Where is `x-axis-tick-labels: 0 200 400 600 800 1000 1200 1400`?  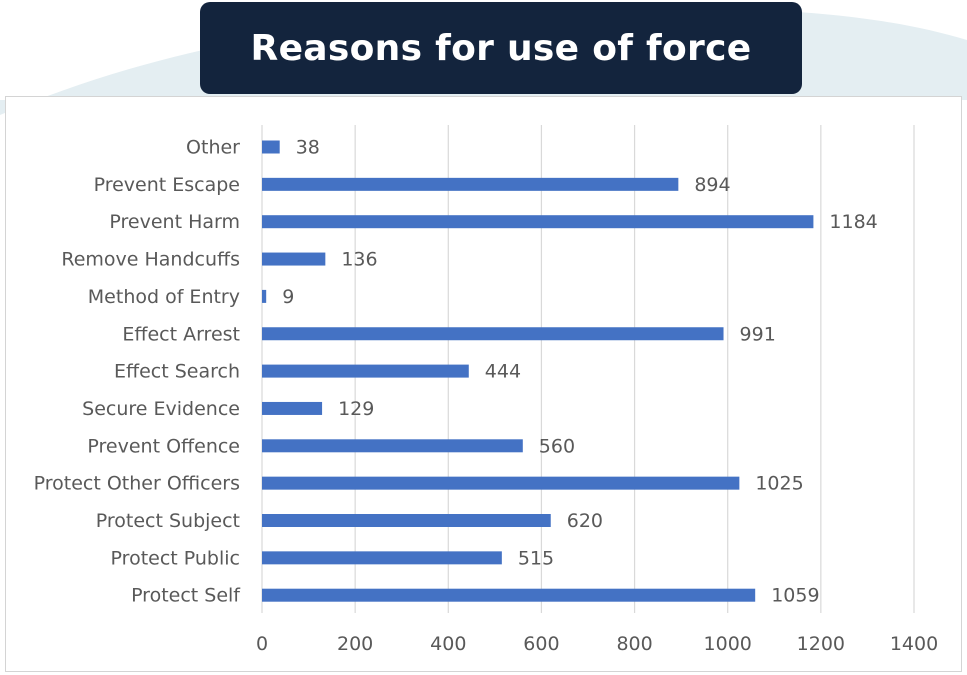 x-axis-tick-labels: 0 200 400 600 800 1000 1200 1400 is located at coordinates (597, 644).